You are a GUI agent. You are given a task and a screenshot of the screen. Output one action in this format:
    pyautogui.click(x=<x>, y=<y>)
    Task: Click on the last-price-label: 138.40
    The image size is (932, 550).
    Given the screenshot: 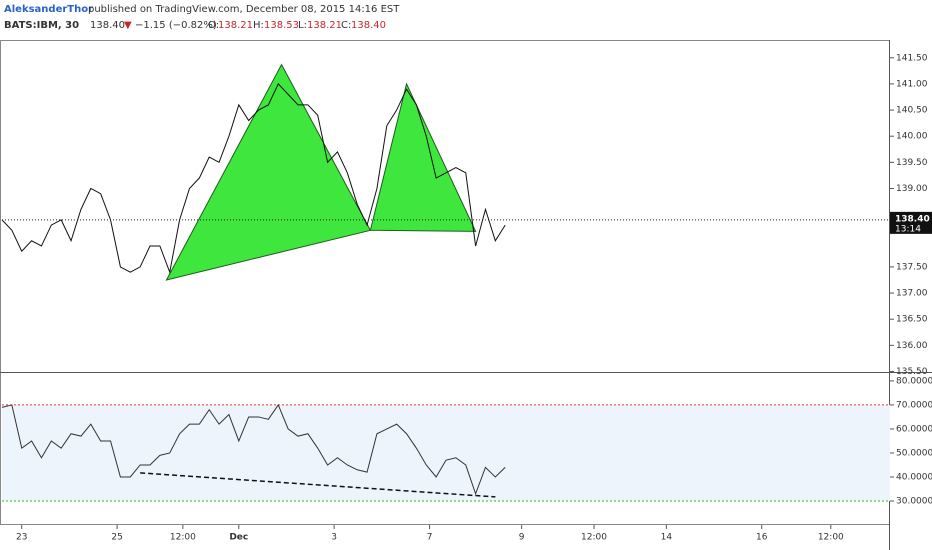 What is the action you would take?
    pyautogui.click(x=912, y=219)
    